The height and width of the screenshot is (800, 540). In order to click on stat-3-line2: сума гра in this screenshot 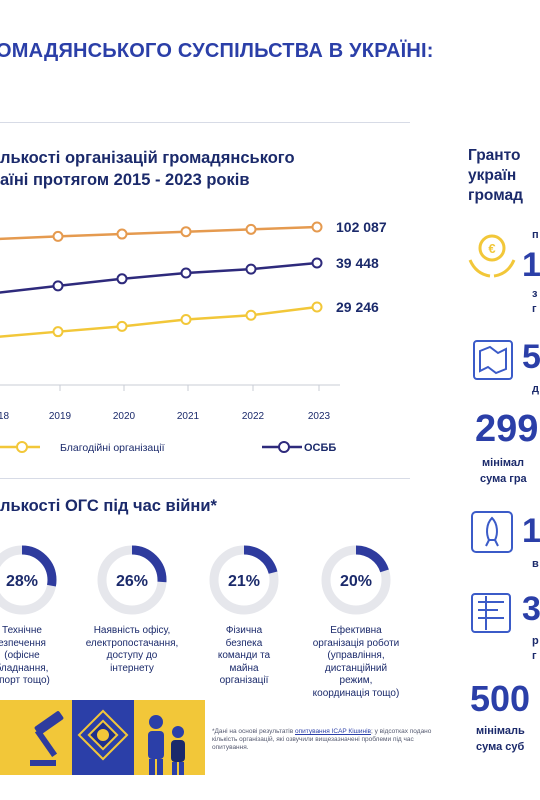, I will do `click(503, 479)`.